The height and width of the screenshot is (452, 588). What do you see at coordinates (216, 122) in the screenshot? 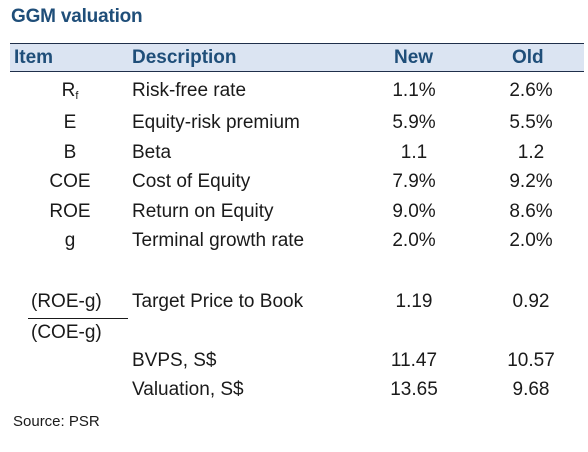
I see `row-description: Equity-risk premium` at bounding box center [216, 122].